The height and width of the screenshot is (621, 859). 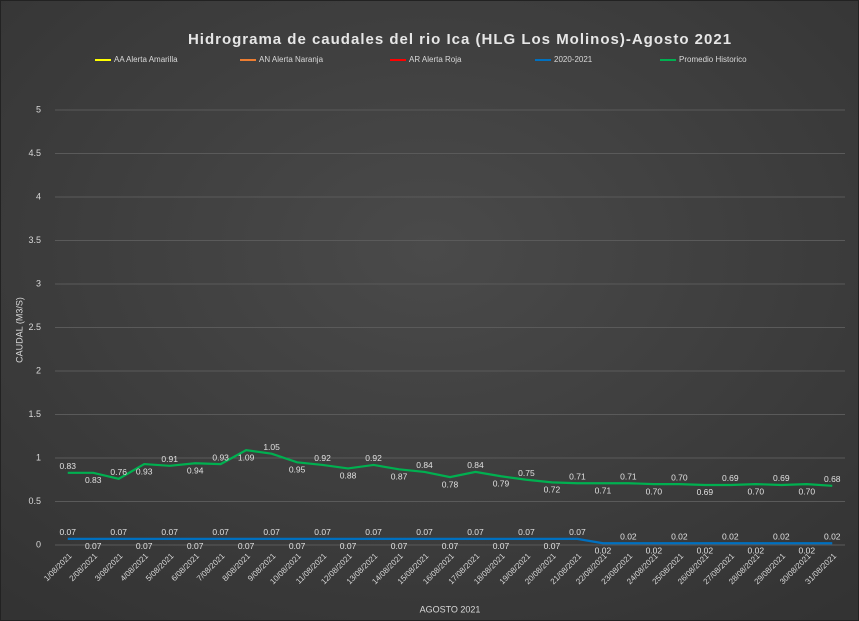 What do you see at coordinates (271, 447) in the screenshot?
I see `data-label: 1.05` at bounding box center [271, 447].